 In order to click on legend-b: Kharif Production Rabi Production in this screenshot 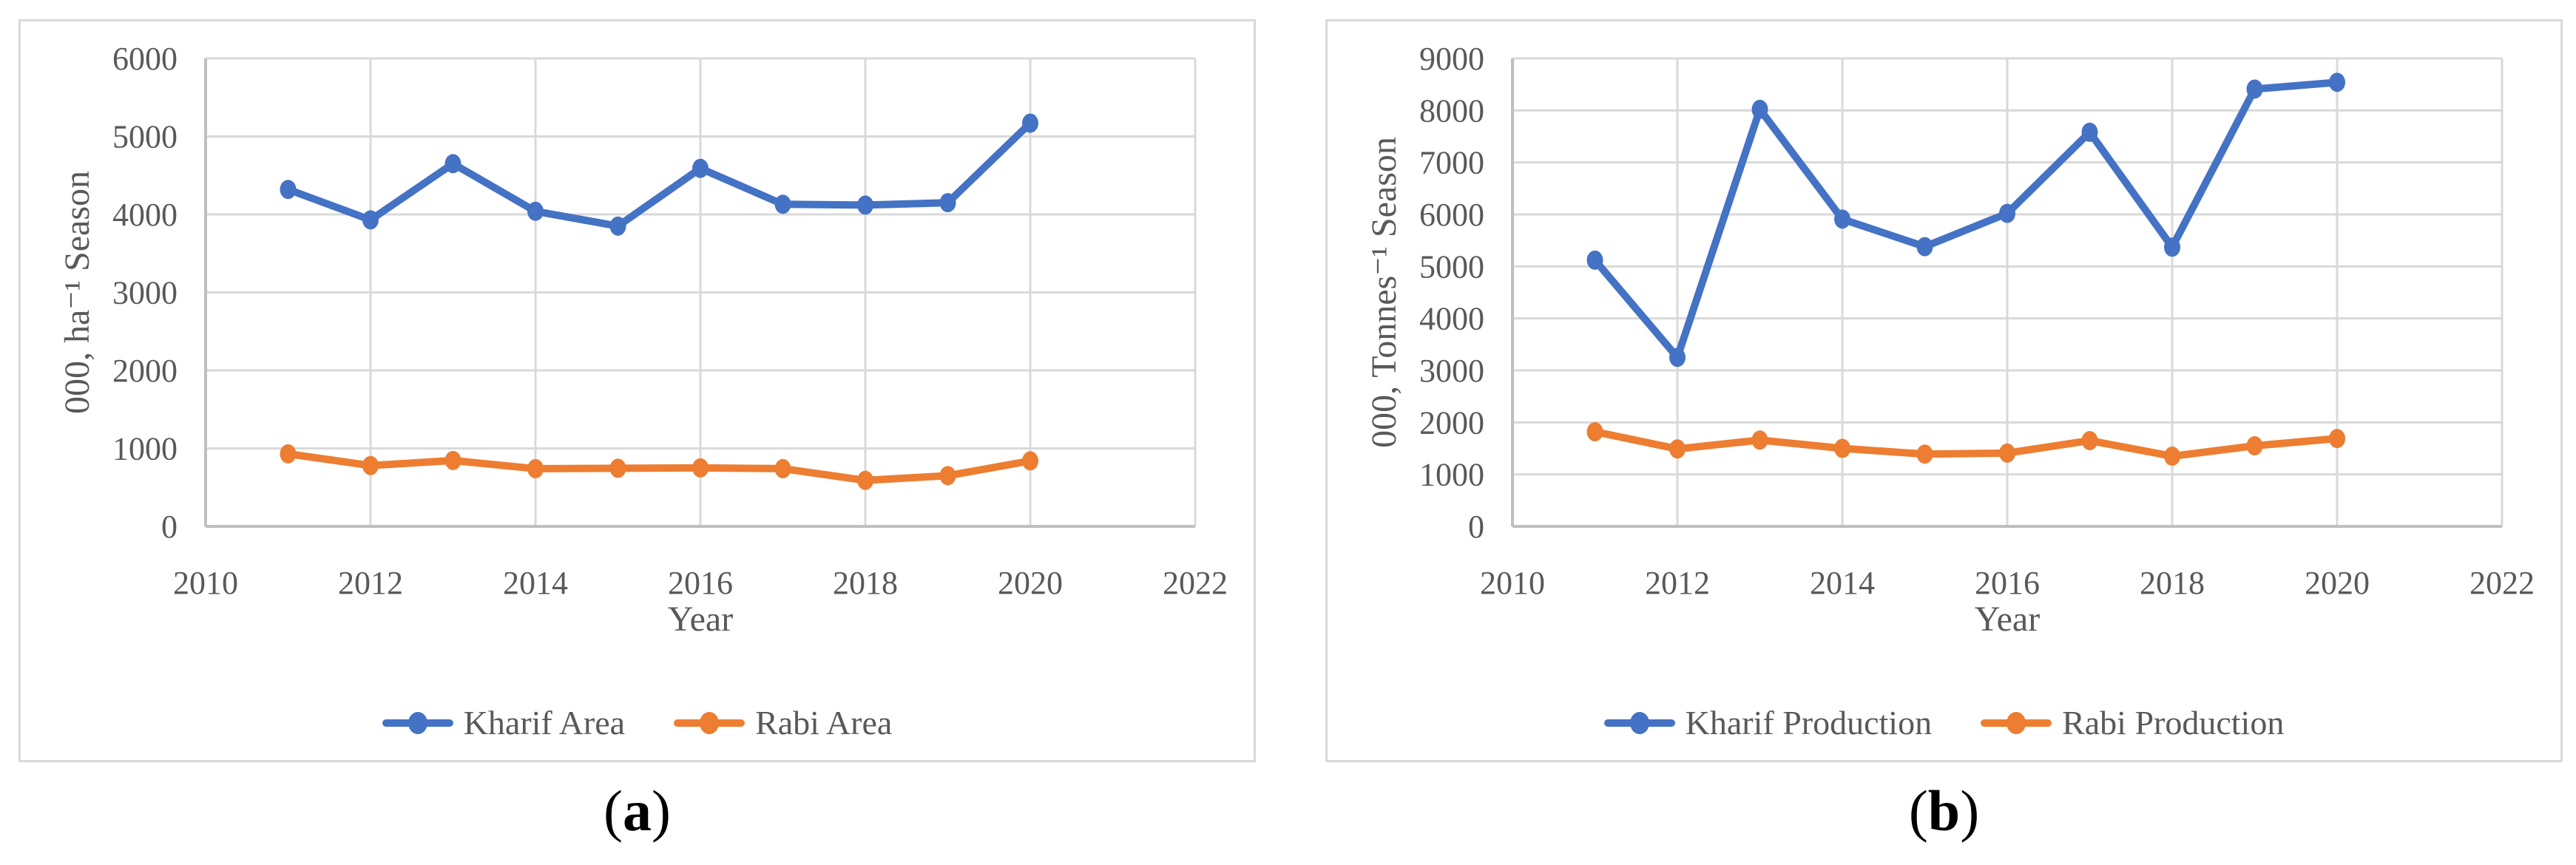, I will do `click(1944, 723)`.